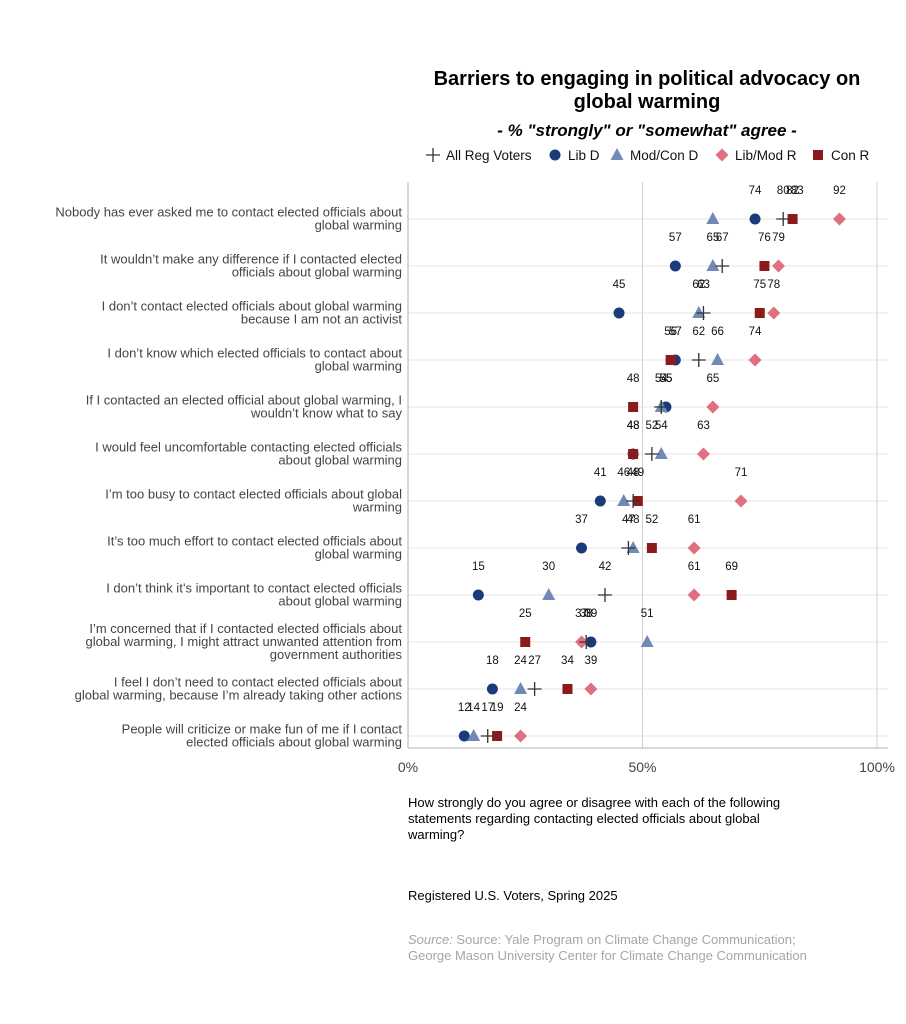 The height and width of the screenshot is (1024, 906). What do you see at coordinates (586, 614) in the screenshot?
I see `data-label: 38` at bounding box center [586, 614].